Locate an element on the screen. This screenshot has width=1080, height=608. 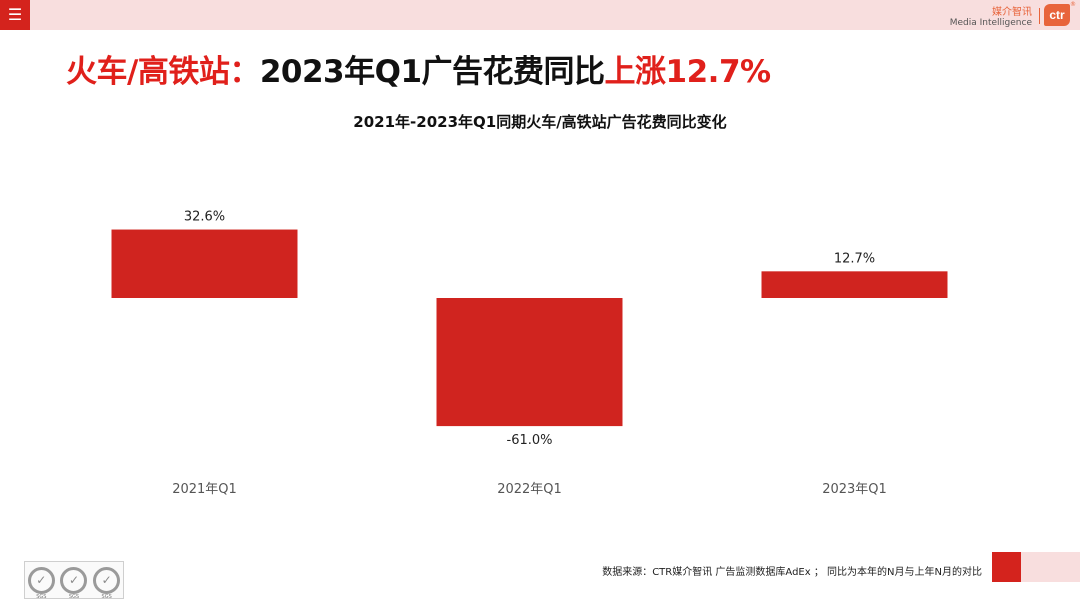
data-label: 32.6% is located at coordinates (204, 217).